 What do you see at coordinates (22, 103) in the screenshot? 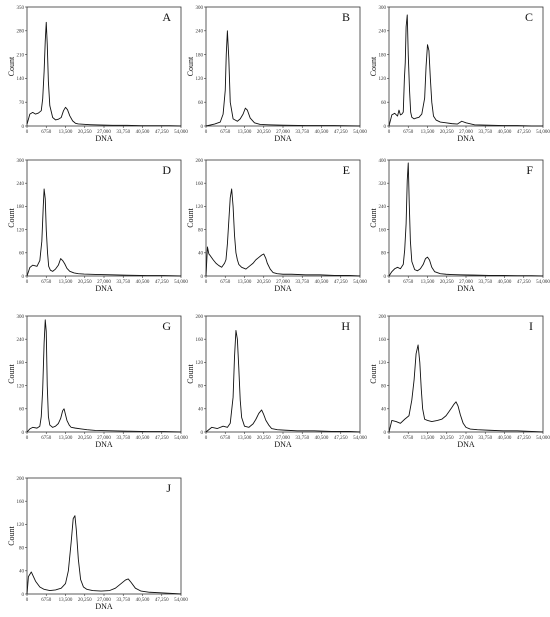
I see `y-tick-label: 70` at bounding box center [22, 103].